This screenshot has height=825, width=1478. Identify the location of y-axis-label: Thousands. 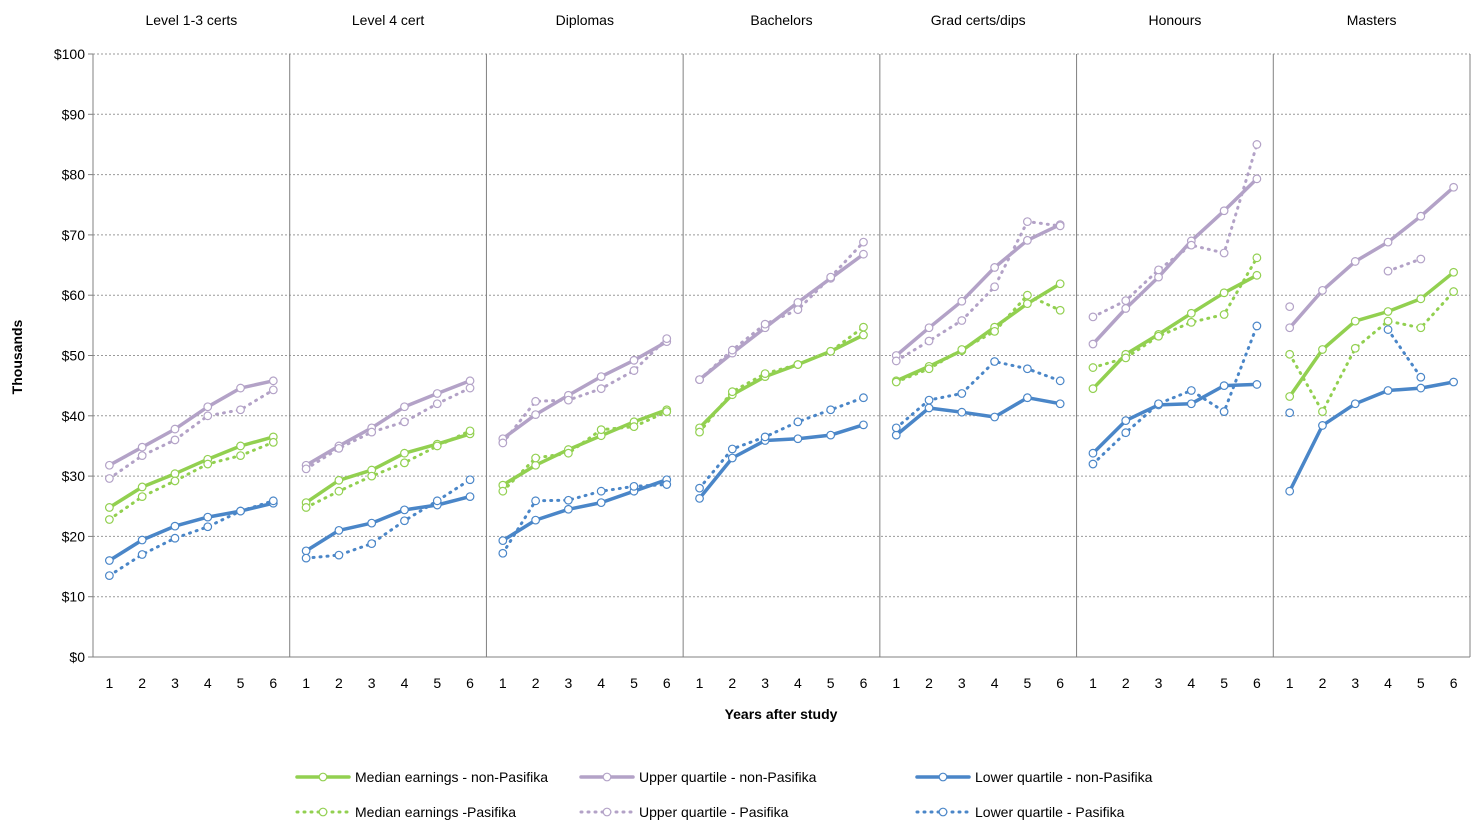
(17, 356).